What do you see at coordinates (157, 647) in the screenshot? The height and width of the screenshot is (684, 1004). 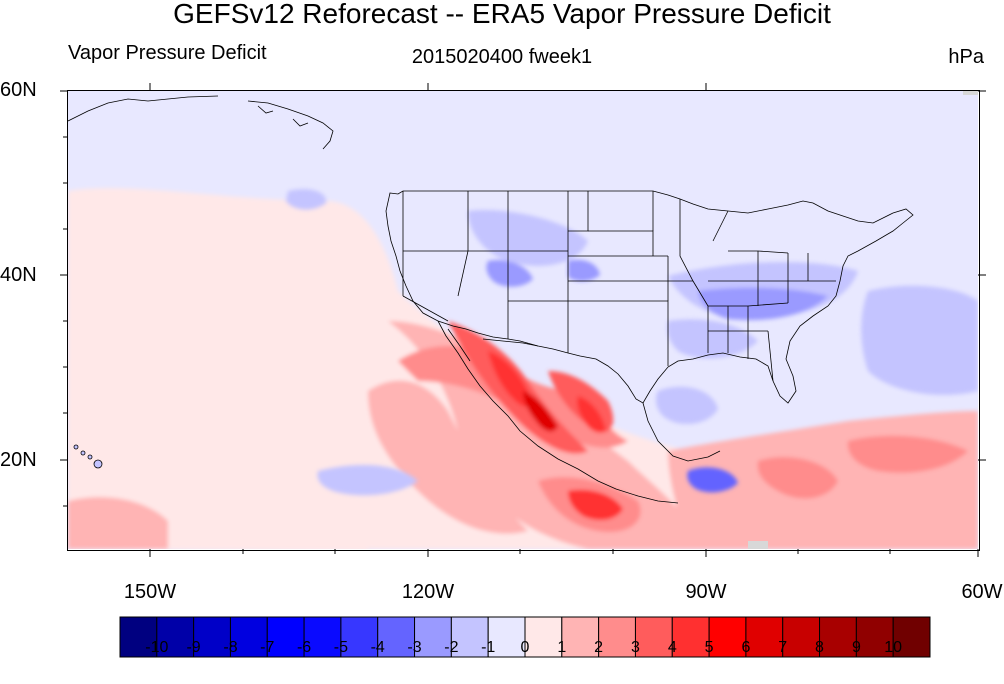 I see `colorbar-tick-label: -10` at bounding box center [157, 647].